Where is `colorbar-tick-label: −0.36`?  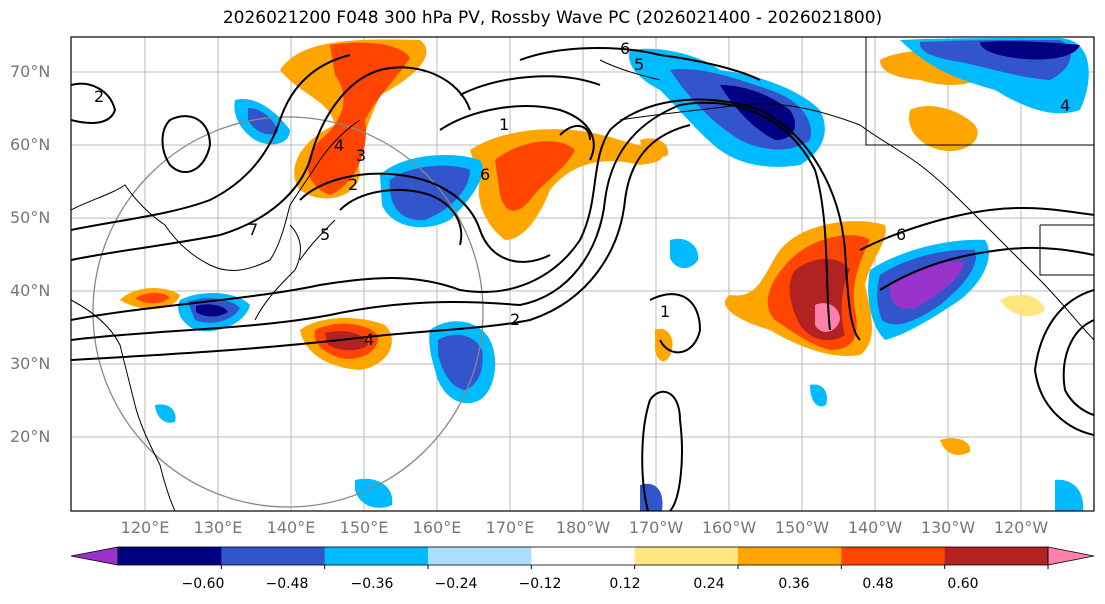 colorbar-tick-label: −0.36 is located at coordinates (372, 584).